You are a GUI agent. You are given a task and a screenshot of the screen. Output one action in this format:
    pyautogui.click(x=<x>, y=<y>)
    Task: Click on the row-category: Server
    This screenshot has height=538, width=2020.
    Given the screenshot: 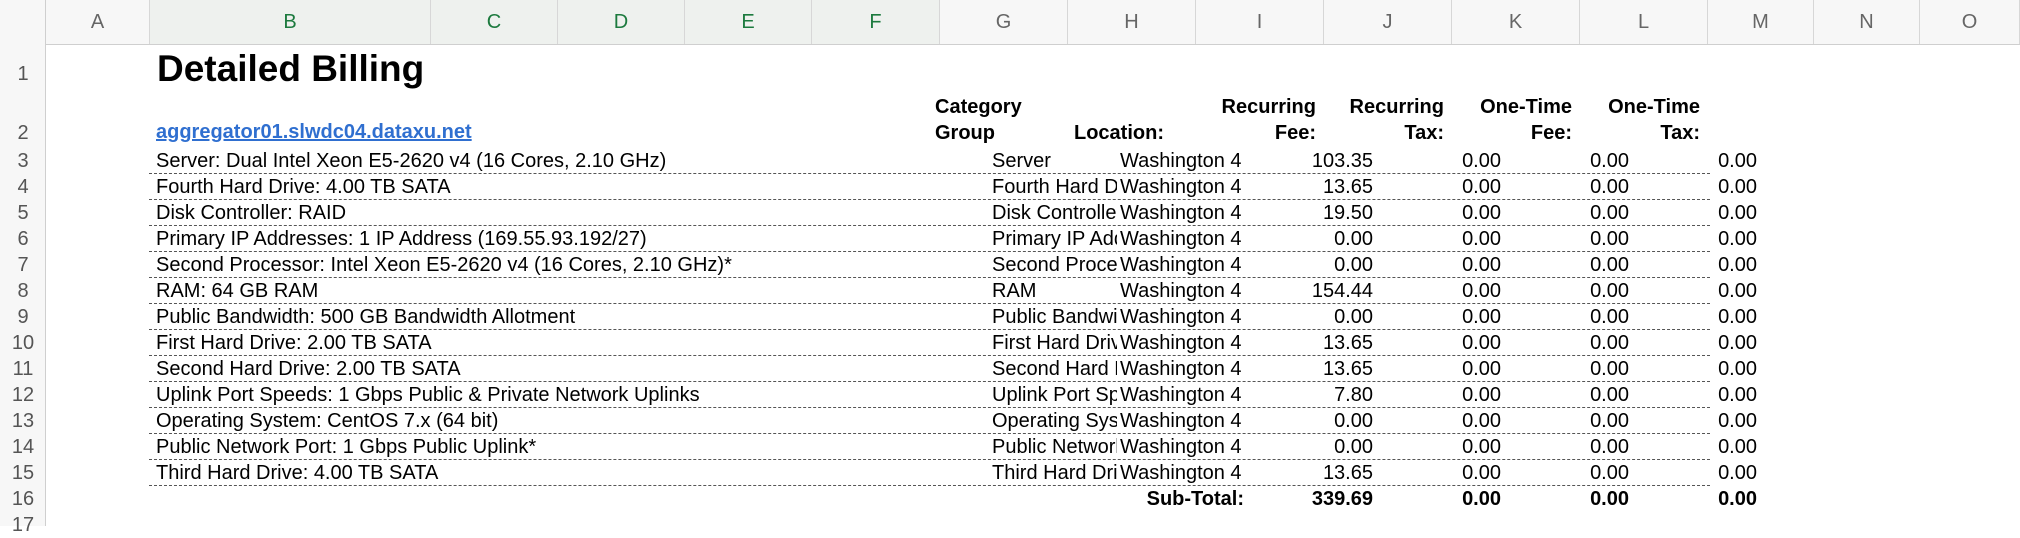 What is the action you would take?
    pyautogui.click(x=1021, y=161)
    